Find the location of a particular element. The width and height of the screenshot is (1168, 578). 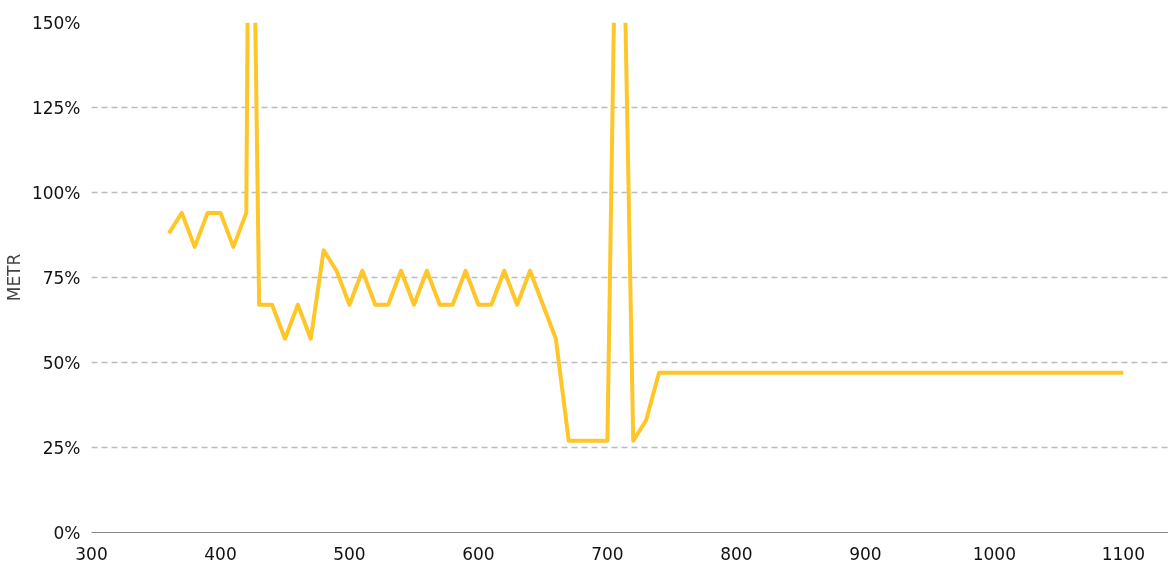

y-tick-label: 25% is located at coordinates (61, 447).